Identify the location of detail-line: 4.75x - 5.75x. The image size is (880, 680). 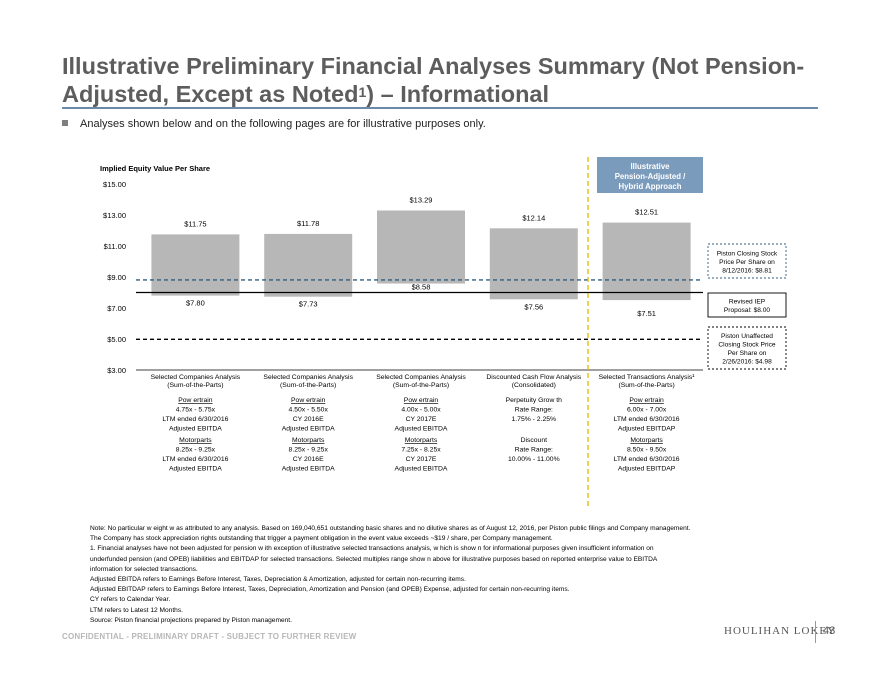
(196, 410).